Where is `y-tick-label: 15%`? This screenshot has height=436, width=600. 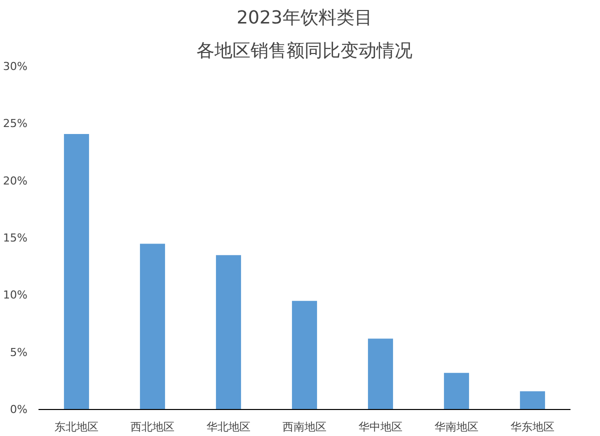 y-tick-label: 15% is located at coordinates (15, 238).